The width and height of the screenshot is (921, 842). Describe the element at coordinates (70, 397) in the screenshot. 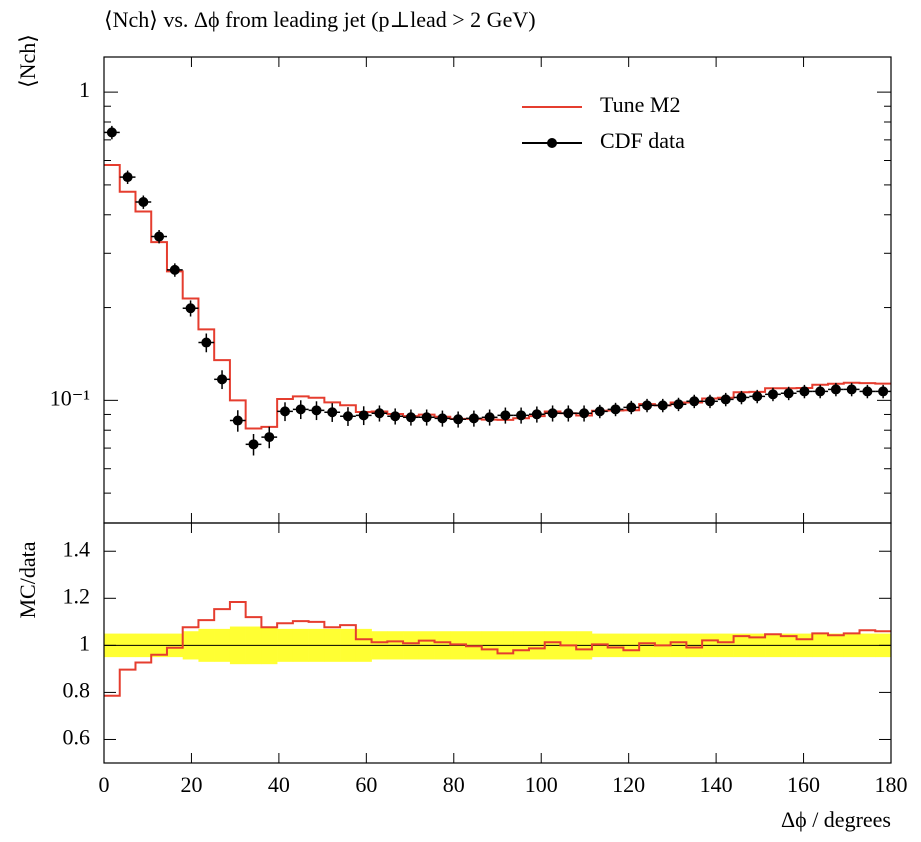

I see `y-tick-label: 10⁻¹` at that location.